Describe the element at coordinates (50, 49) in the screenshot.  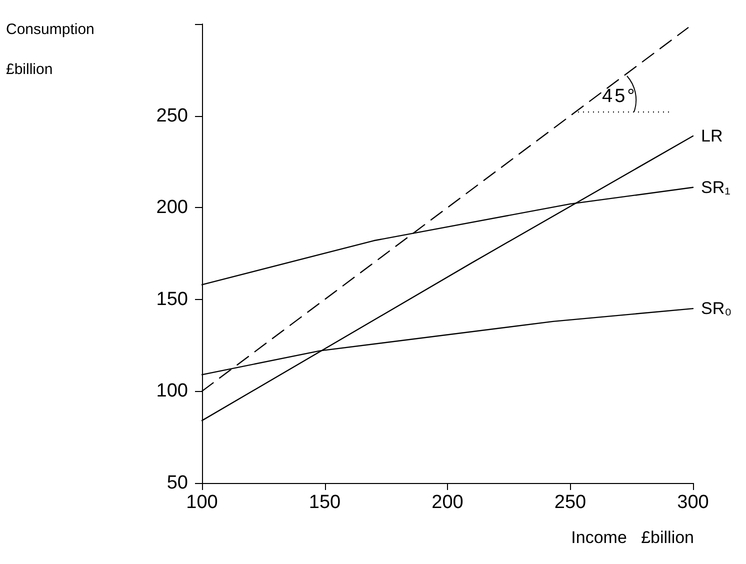
I see `text: Consumption £billion` at that location.